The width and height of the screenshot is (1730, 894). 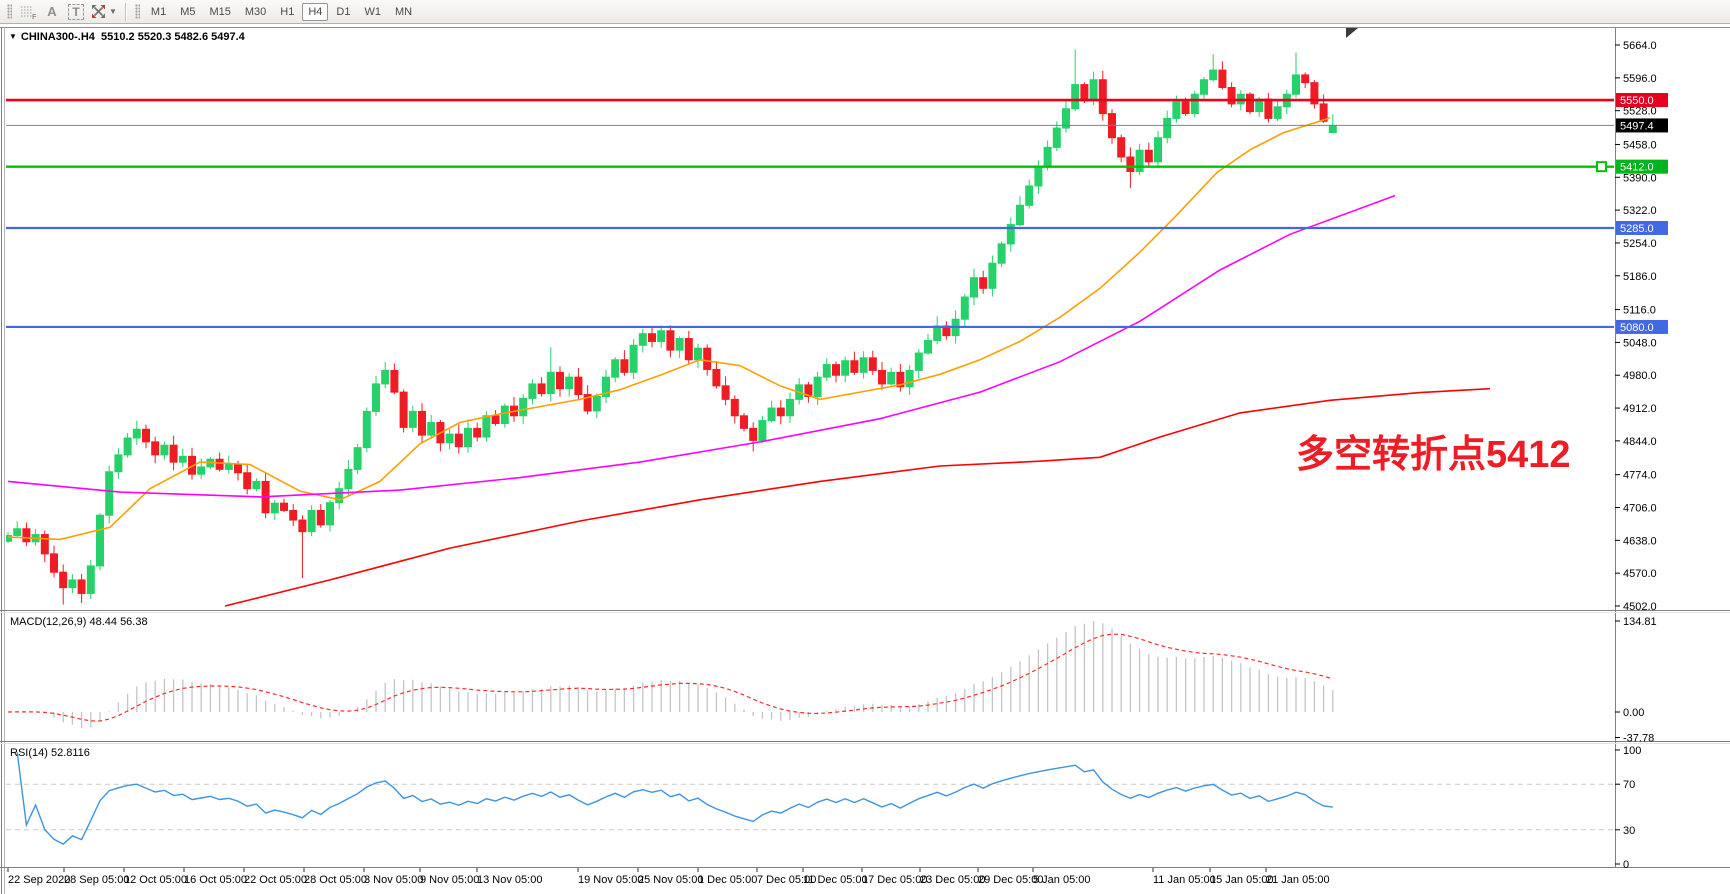 I want to click on timeframe-button-W1: W1, so click(x=372, y=12).